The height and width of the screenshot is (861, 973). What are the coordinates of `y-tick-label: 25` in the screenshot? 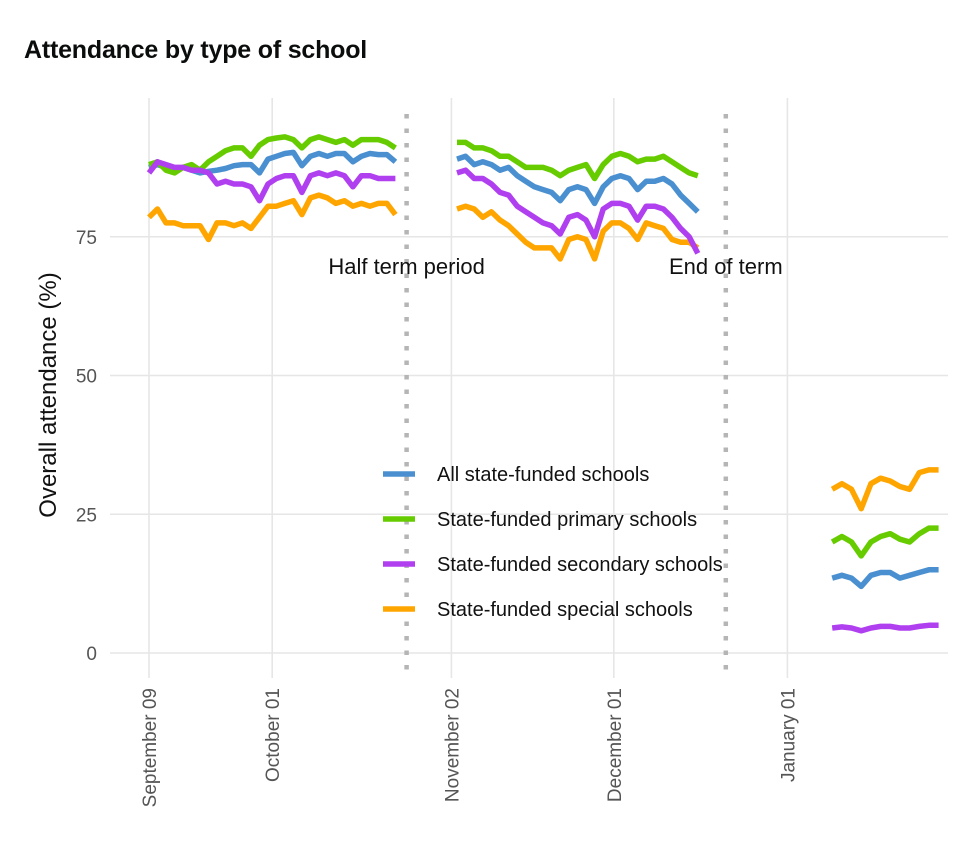 It's located at (86, 515).